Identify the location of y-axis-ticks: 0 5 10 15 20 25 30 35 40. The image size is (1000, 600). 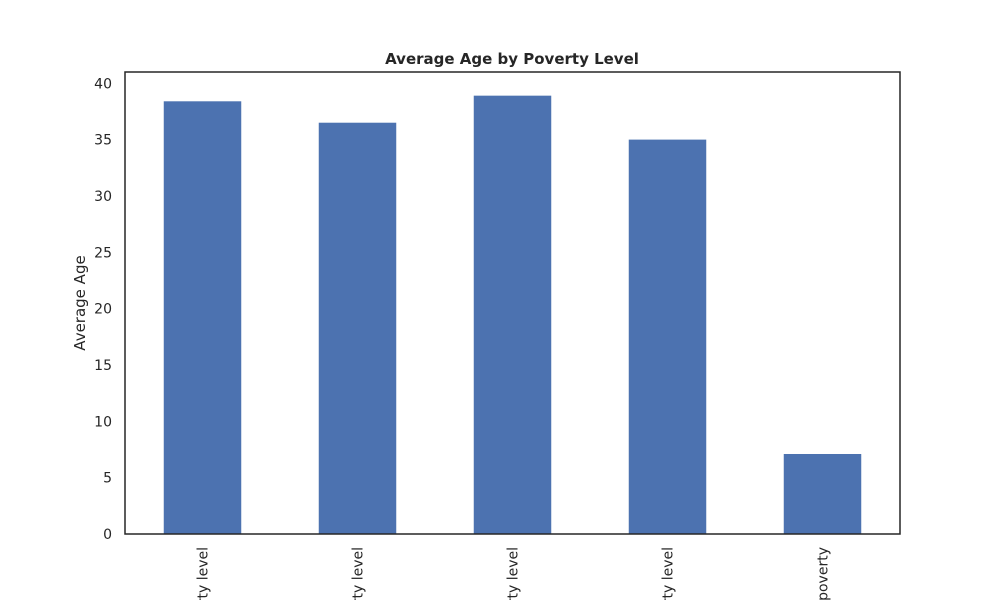
(103, 309).